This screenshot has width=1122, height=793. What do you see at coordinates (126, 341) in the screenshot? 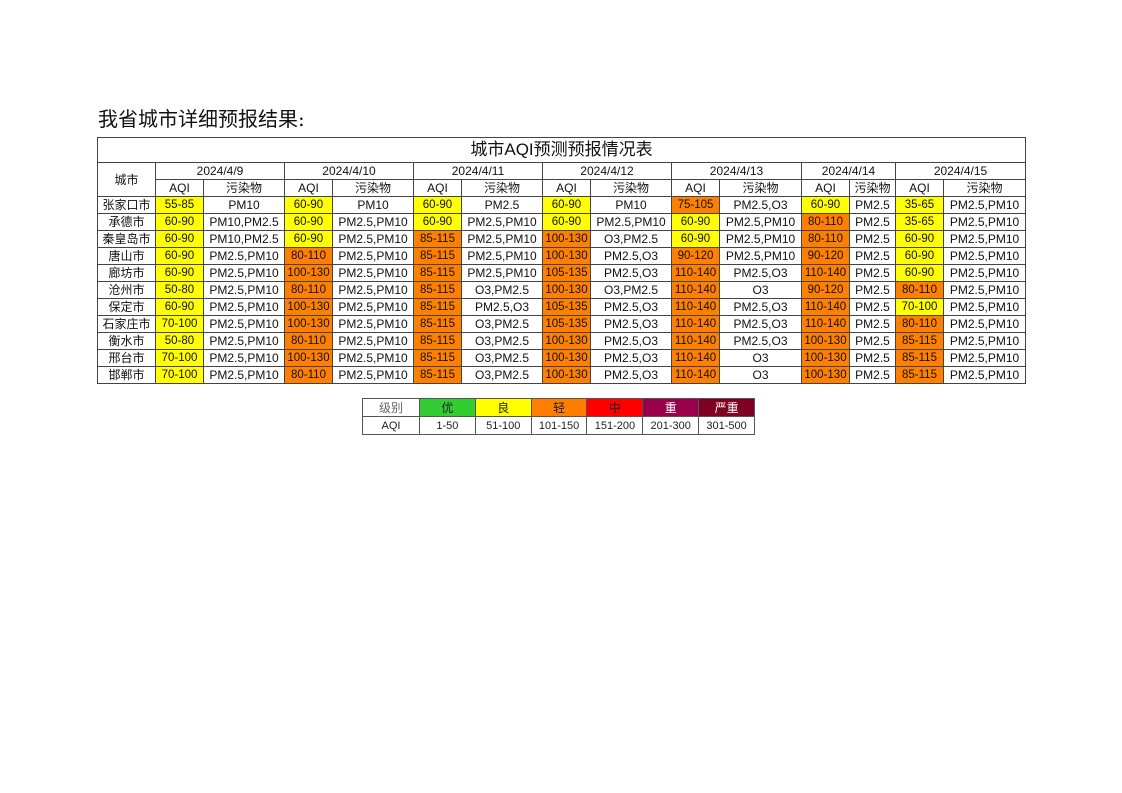
I see `city-name: 衡水市` at bounding box center [126, 341].